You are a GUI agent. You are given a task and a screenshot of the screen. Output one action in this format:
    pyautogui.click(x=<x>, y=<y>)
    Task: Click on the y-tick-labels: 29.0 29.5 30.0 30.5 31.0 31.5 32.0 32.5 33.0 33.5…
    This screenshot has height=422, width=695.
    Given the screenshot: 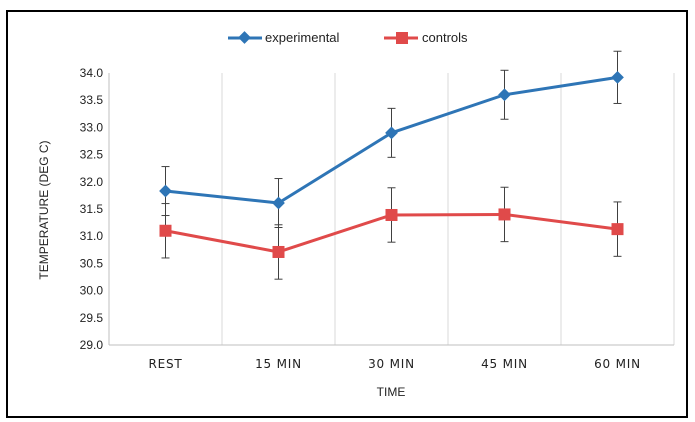 What is the action you would take?
    pyautogui.click(x=92, y=209)
    